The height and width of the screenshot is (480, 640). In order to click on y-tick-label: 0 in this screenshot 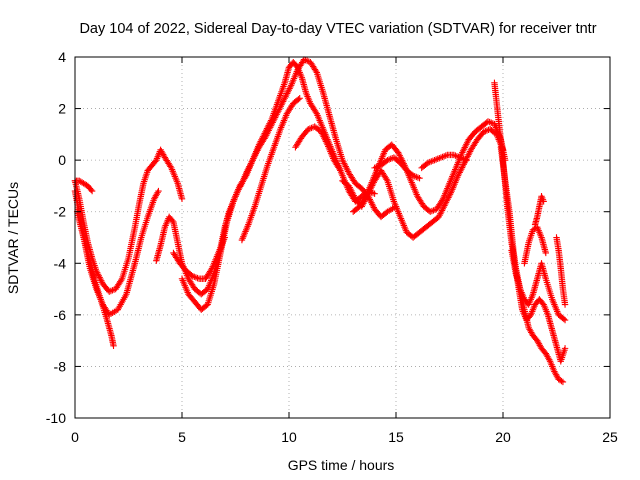, I will do `click(62, 160)`.